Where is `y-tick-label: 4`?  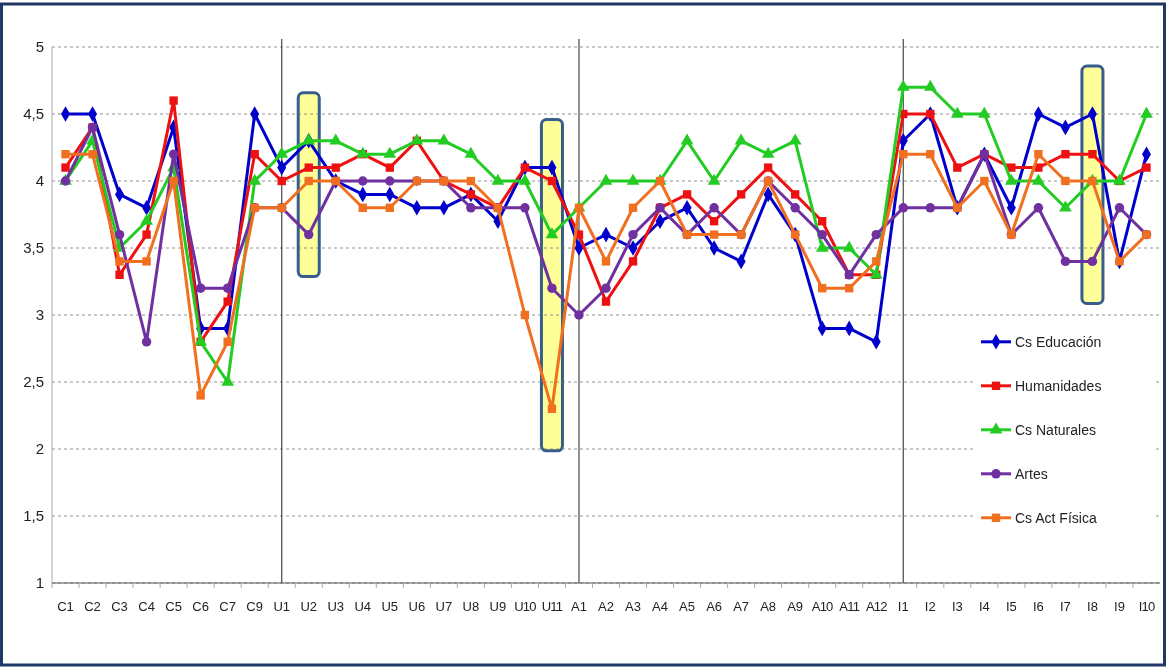
y-tick-label: 4 is located at coordinates (39, 181).